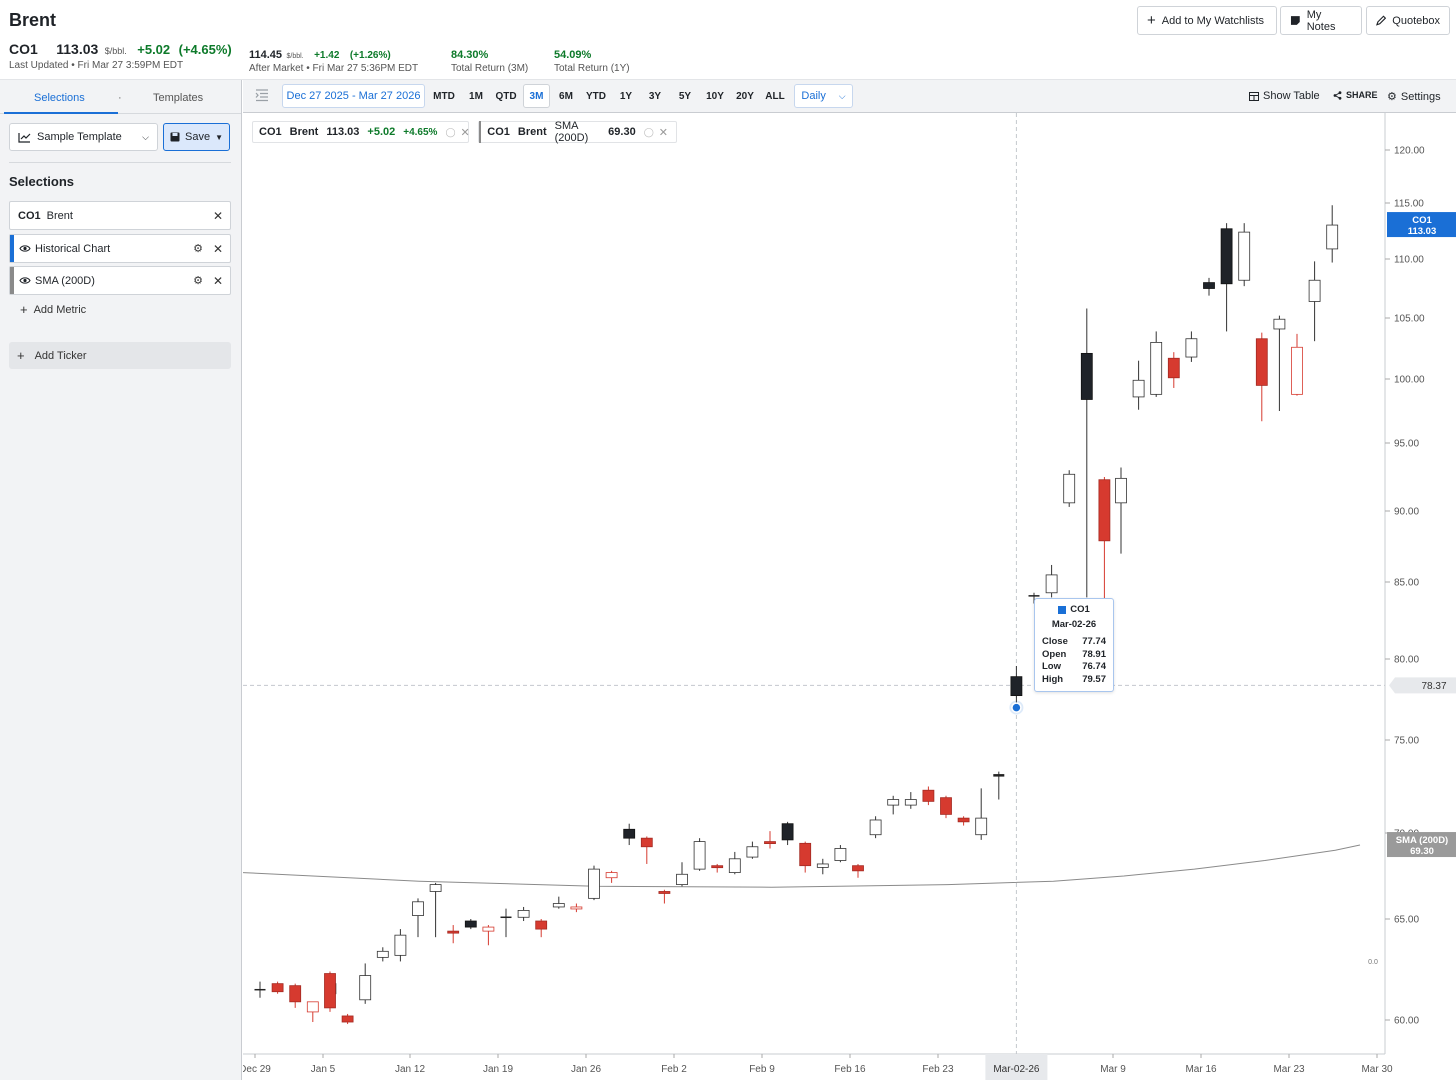 This screenshot has height=1080, width=1456. What do you see at coordinates (745, 96) in the screenshot?
I see `range-20y: 20Y` at bounding box center [745, 96].